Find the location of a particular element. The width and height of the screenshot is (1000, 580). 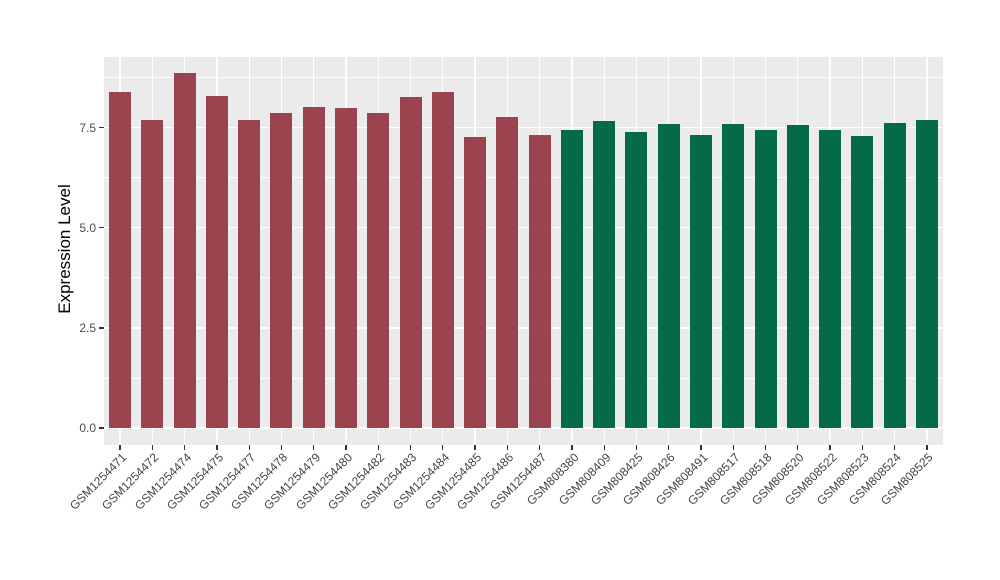

bar-GSM1254487 is located at coordinates (539, 281).